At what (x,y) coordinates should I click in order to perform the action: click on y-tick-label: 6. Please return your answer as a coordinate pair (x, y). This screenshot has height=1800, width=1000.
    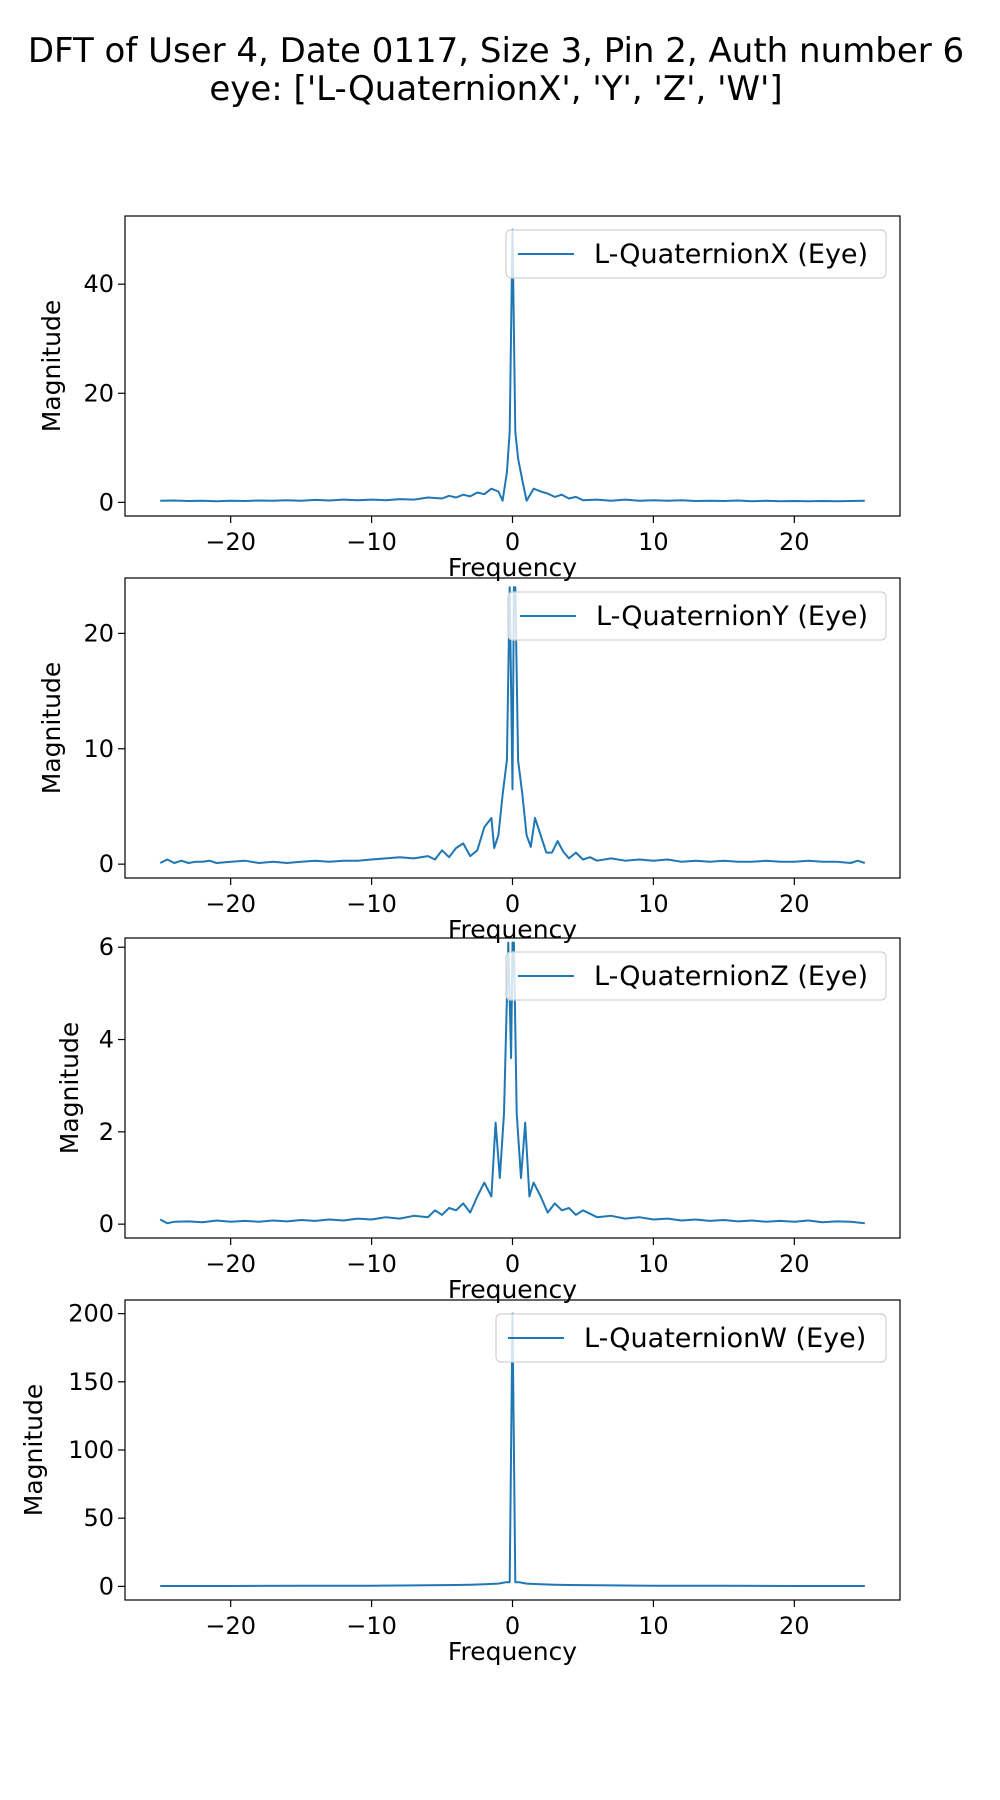
    Looking at the image, I should click on (106, 947).